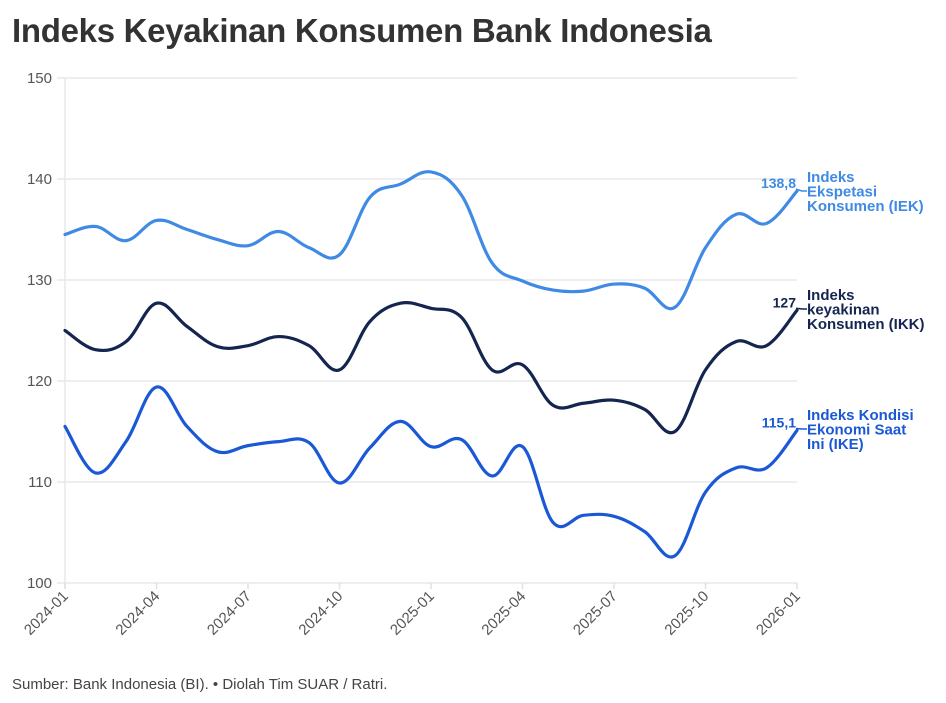 Image resolution: width=946 pixels, height=703 pixels. I want to click on y-tick-label: 140, so click(39, 179).